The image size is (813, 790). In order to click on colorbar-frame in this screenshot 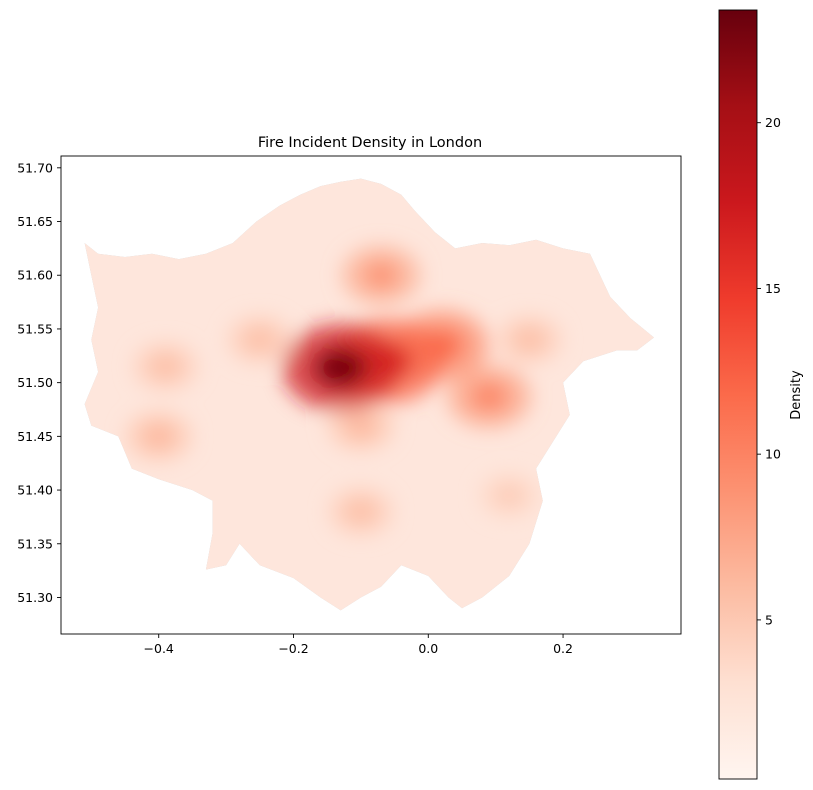, I will do `click(738, 394)`.